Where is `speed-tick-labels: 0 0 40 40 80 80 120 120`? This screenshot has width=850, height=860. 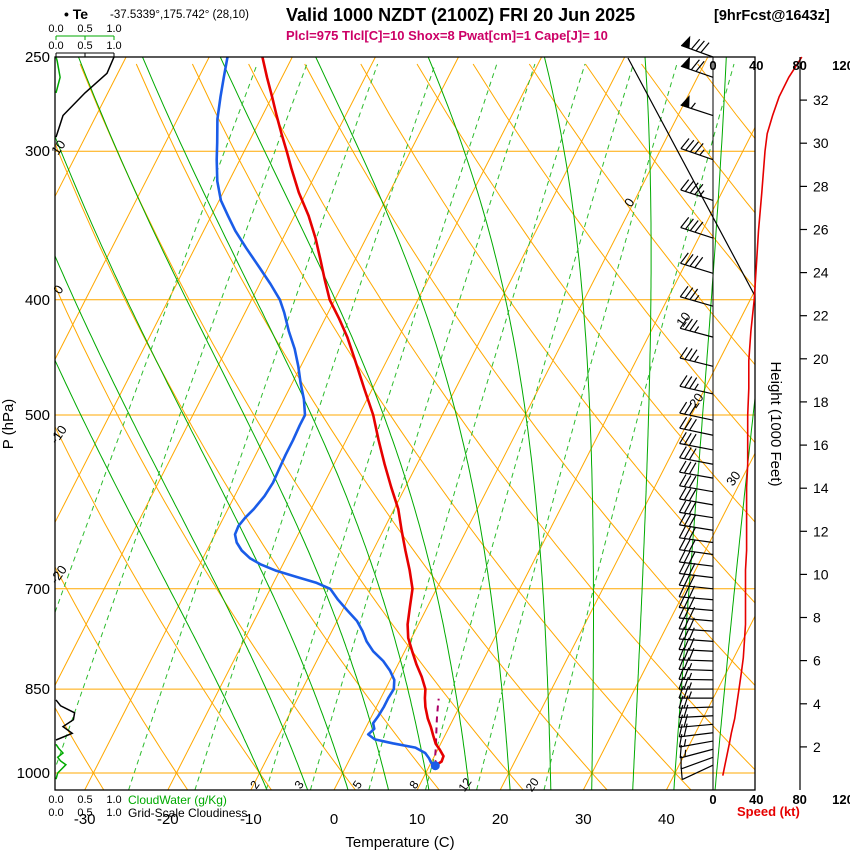 speed-tick-labels: 0 0 40 40 80 80 120 120 is located at coordinates (779, 432).